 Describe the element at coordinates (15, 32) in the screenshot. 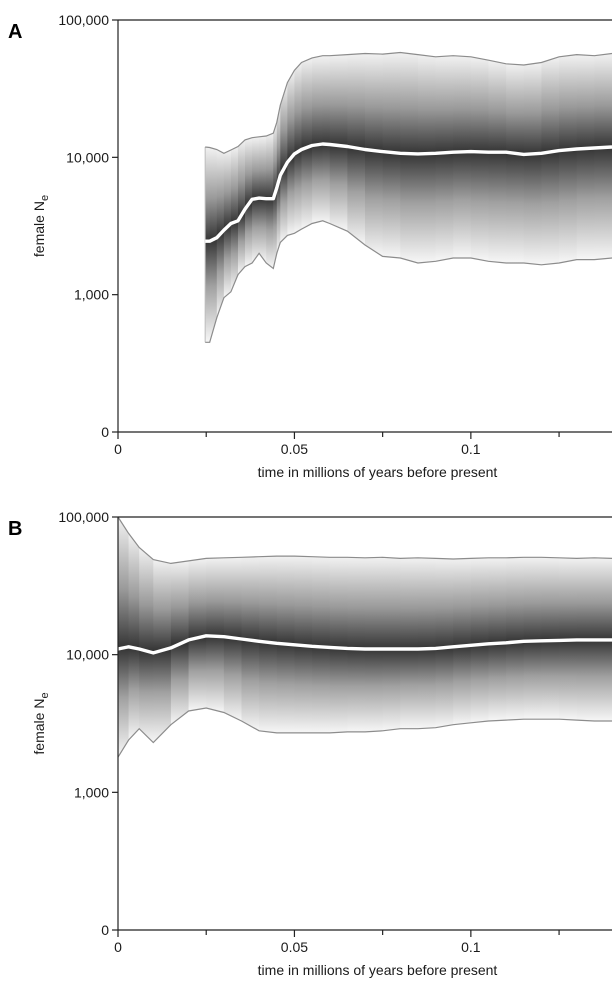

I see `panel-letter: A` at that location.